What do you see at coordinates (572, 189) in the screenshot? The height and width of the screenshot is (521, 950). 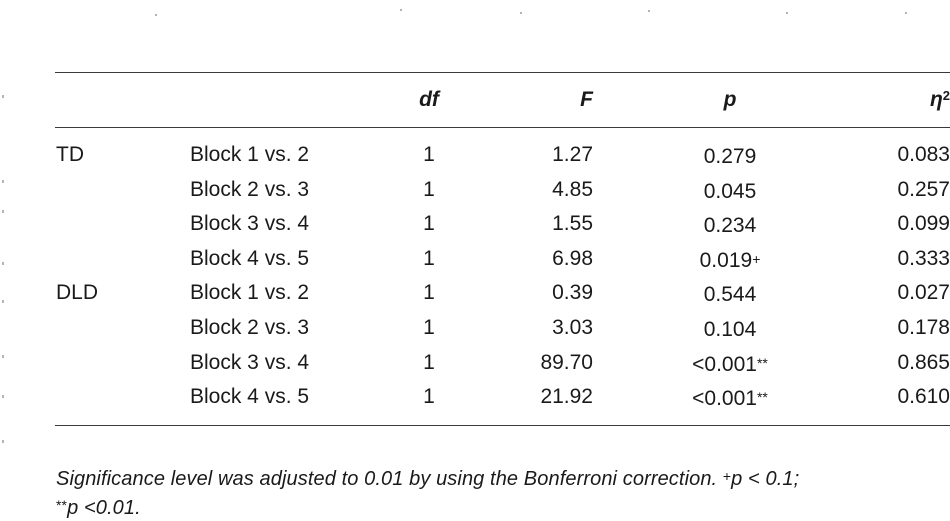 I see `cell-f: 4.85` at bounding box center [572, 189].